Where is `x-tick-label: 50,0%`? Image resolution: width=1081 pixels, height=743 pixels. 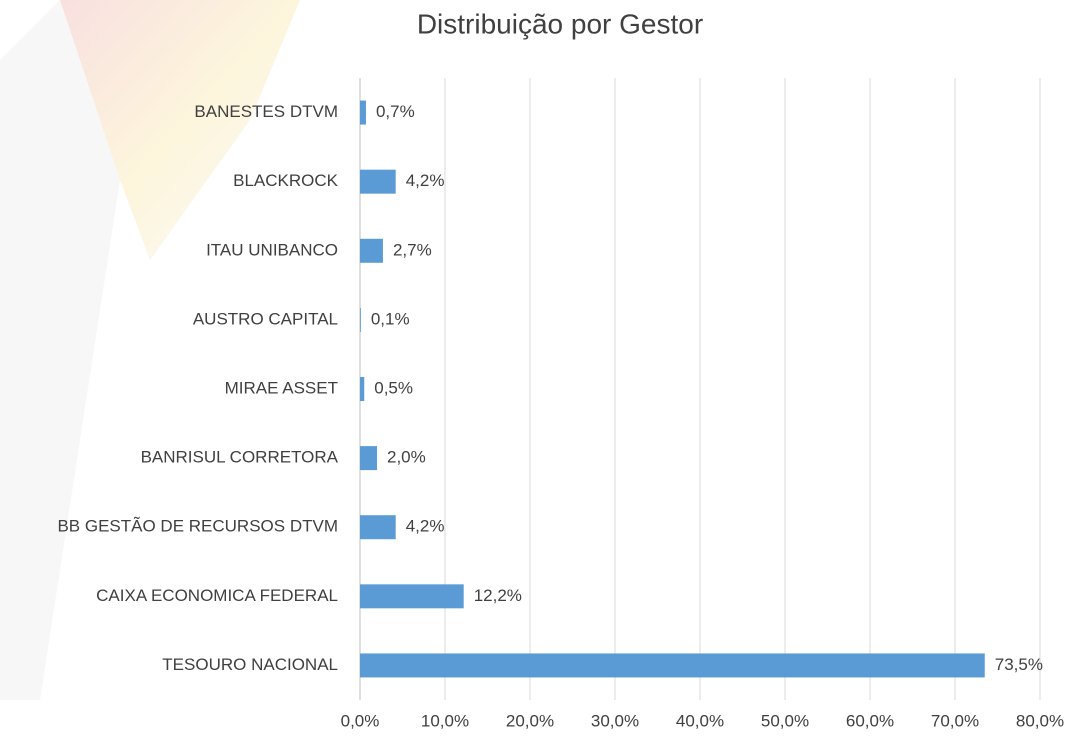
x-tick-label: 50,0% is located at coordinates (785, 720).